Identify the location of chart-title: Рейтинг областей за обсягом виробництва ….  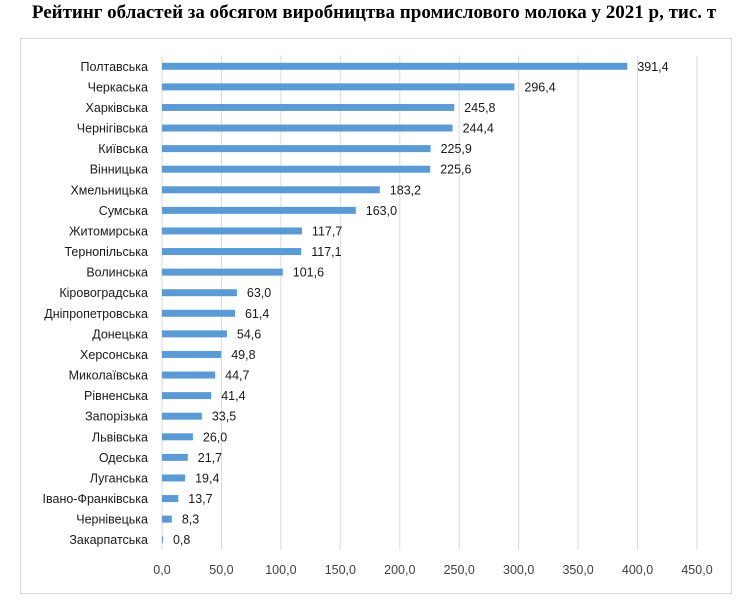
(374, 12).